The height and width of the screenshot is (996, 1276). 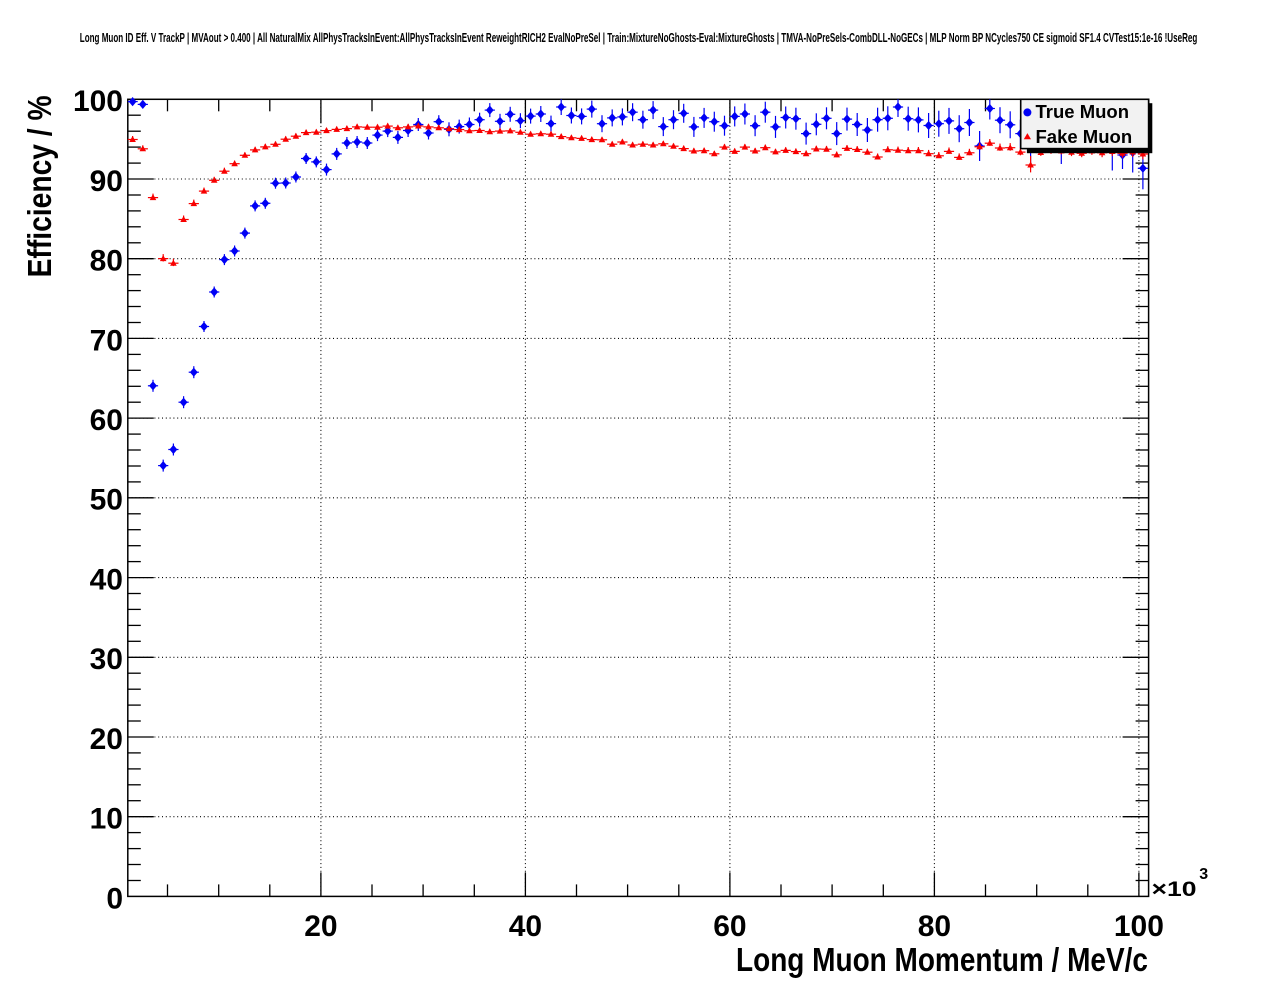 What do you see at coordinates (106, 819) in the screenshot?
I see `svg-text: 10` at bounding box center [106, 819].